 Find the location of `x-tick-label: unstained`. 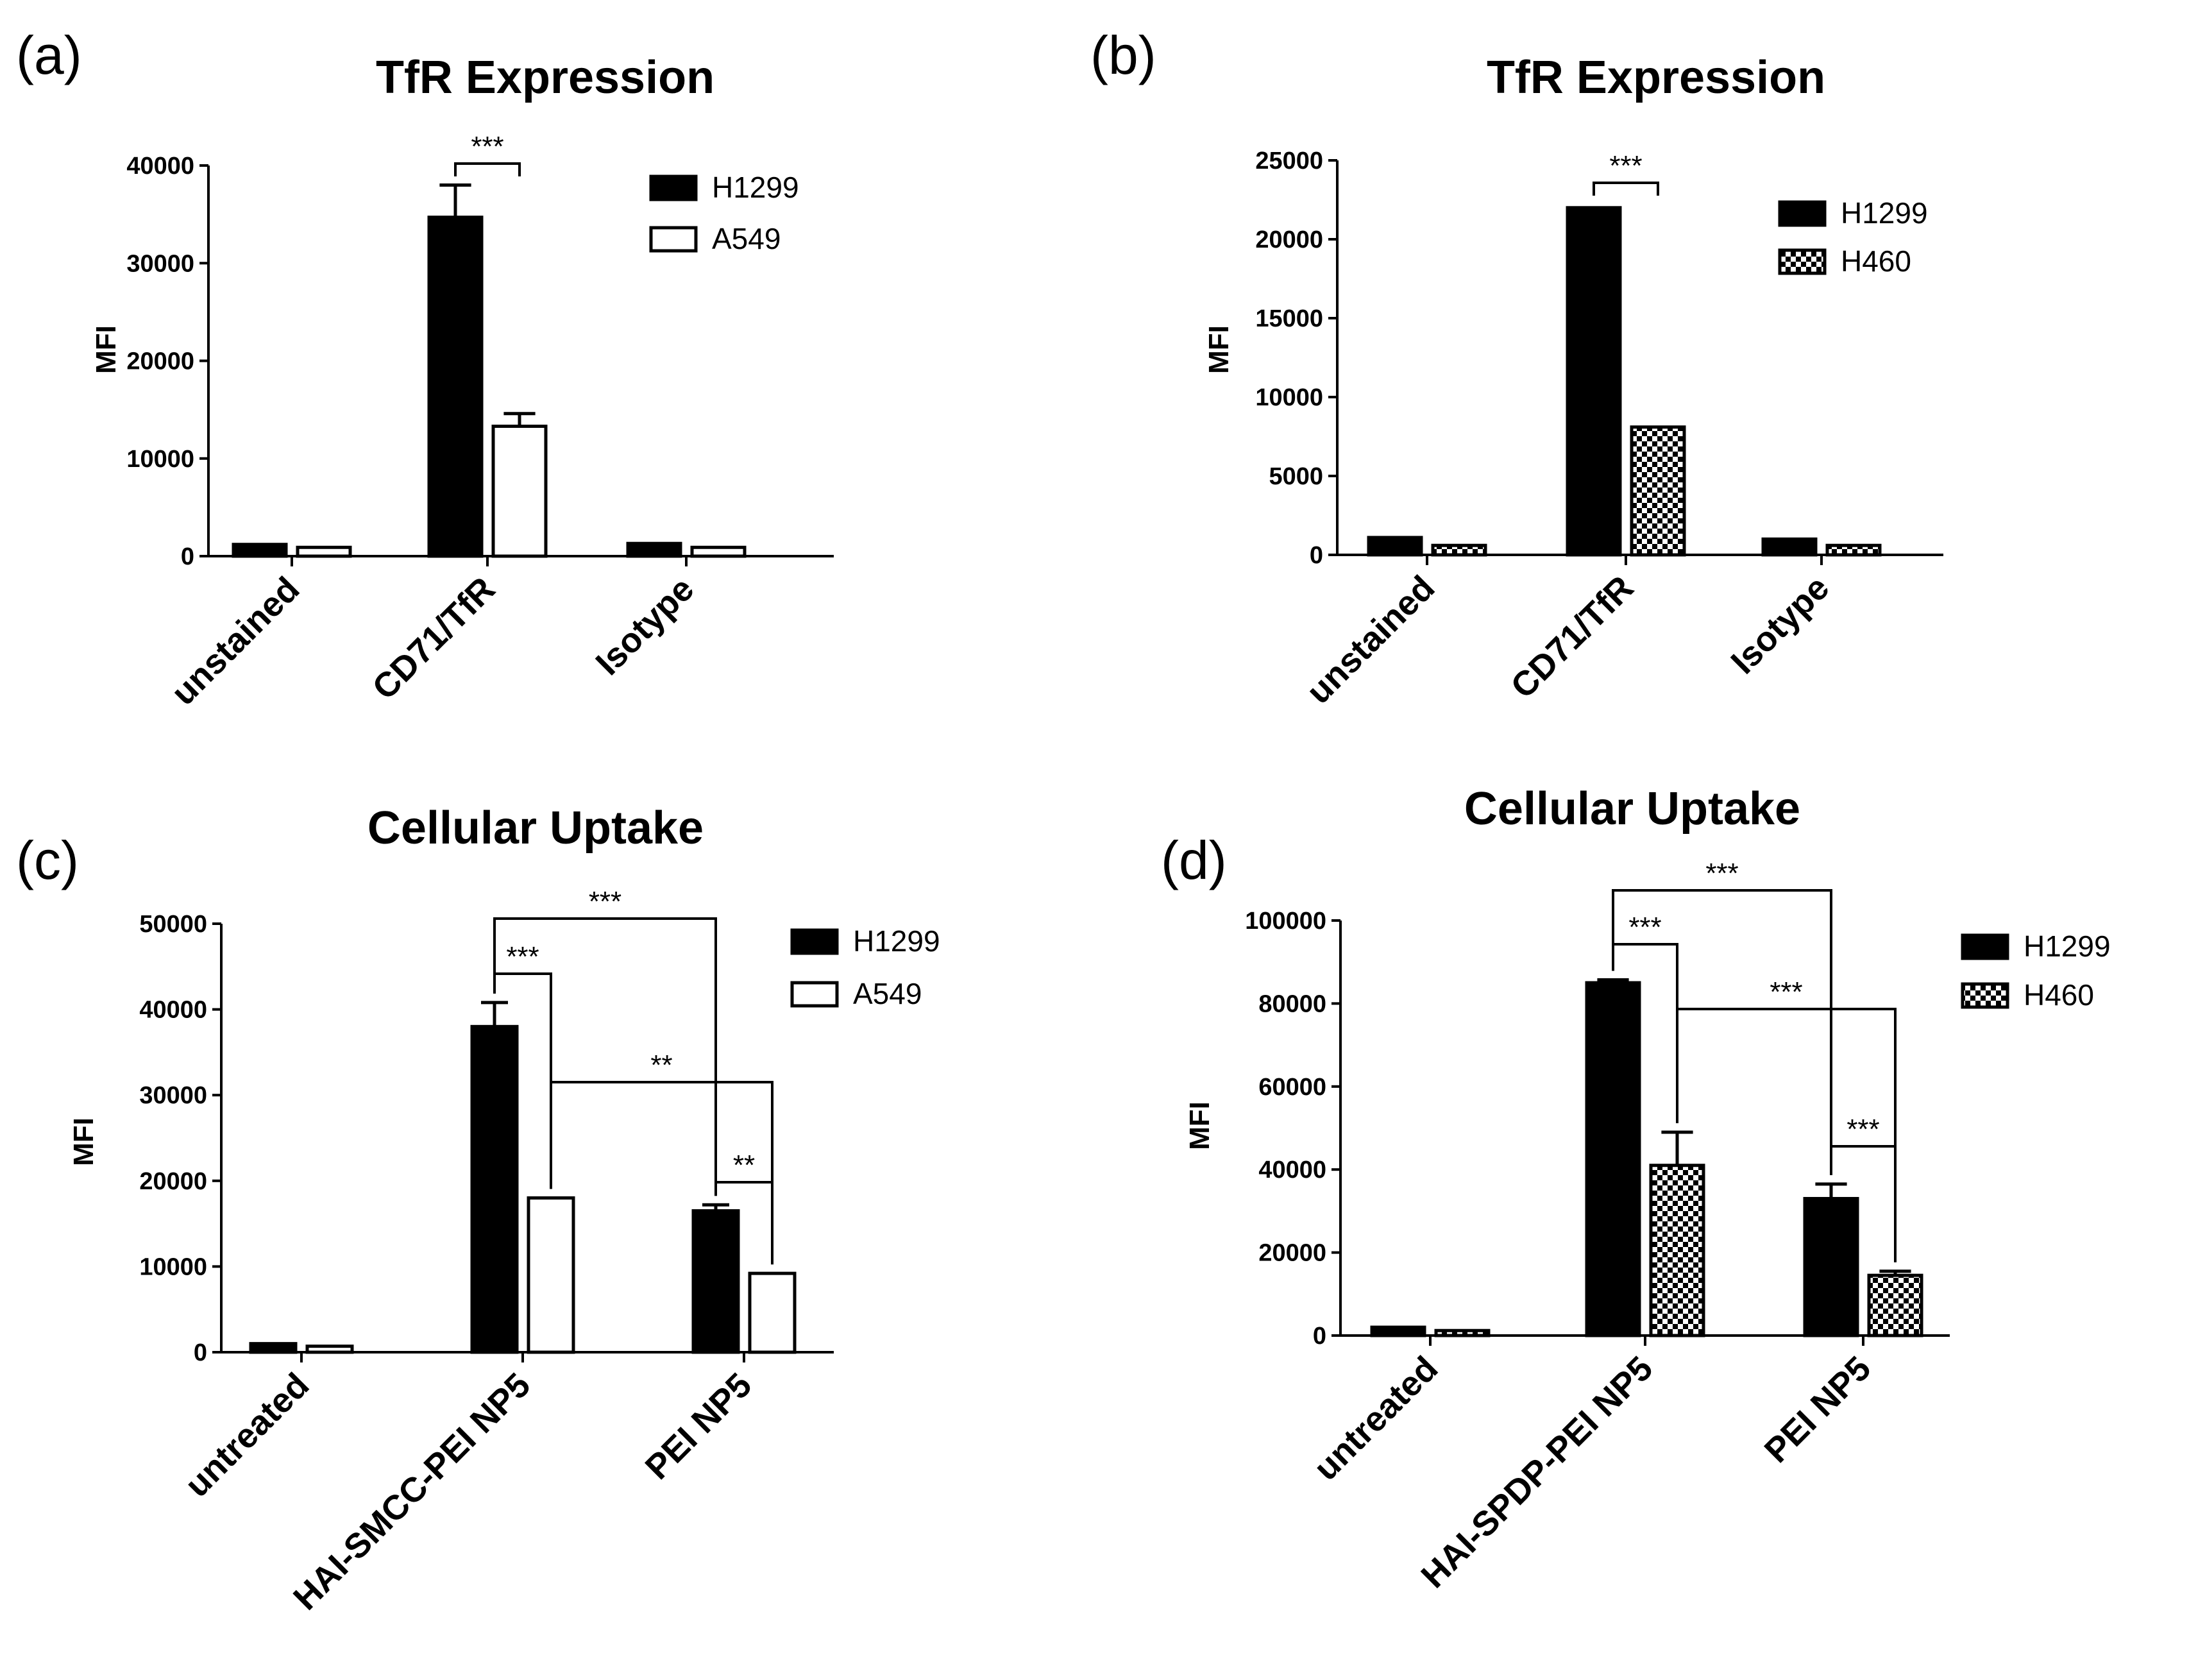

x-tick-label: unstained is located at coordinates (1370, 640).